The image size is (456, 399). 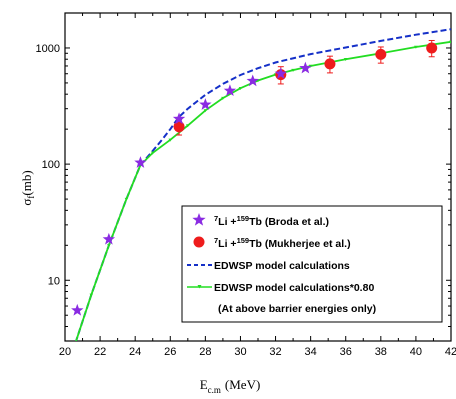 What do you see at coordinates (275, 352) in the screenshot?
I see `x-tick-label: 32` at bounding box center [275, 352].